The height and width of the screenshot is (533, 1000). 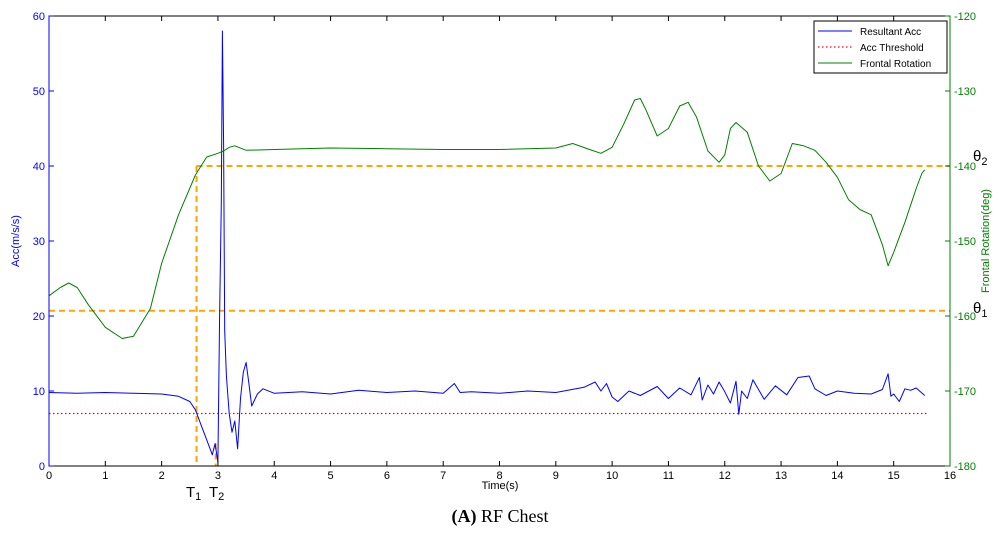 What do you see at coordinates (895, 64) in the screenshot?
I see `legend-label-frontal-rotation: Frontal Rotation` at bounding box center [895, 64].